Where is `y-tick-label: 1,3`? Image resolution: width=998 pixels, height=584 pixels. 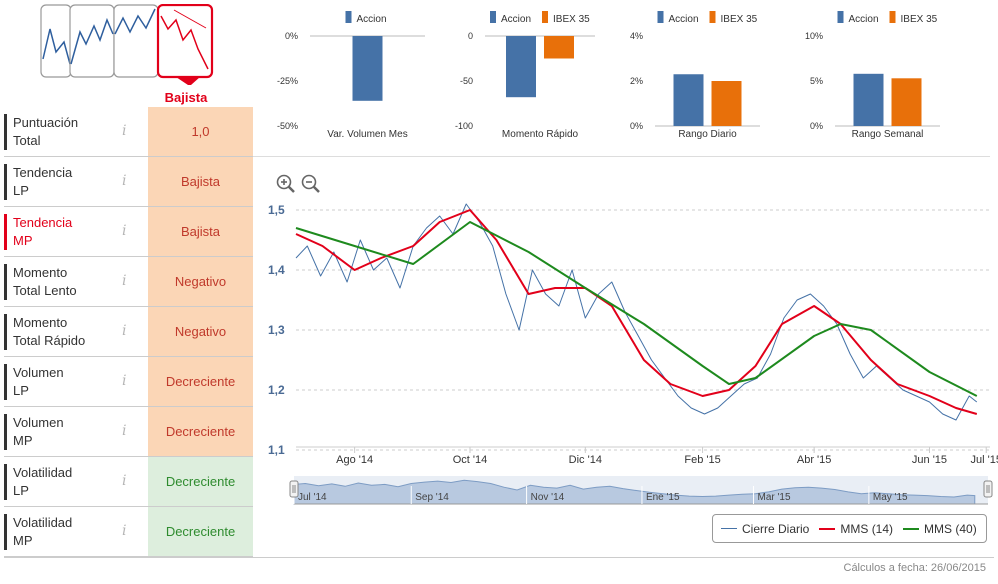 y-tick-label: 1,3 is located at coordinates (276, 330).